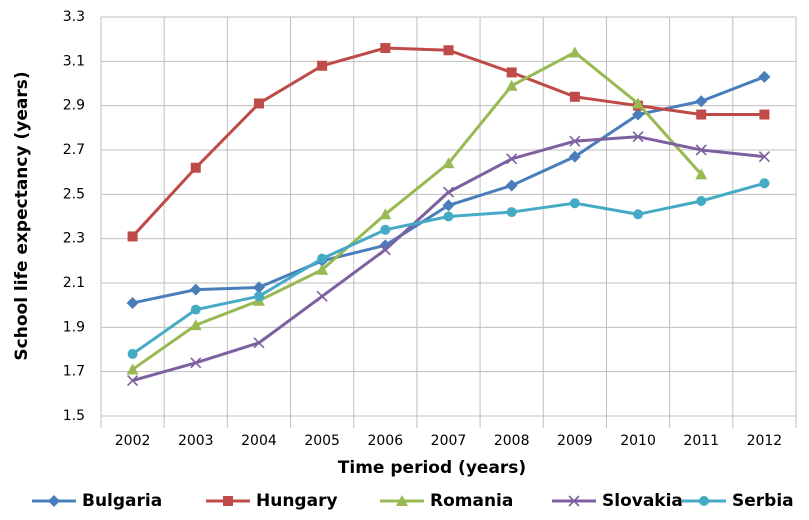 Image resolution: width=809 pixels, height=520 pixels. I want to click on x-tick-label: 2012, so click(765, 441).